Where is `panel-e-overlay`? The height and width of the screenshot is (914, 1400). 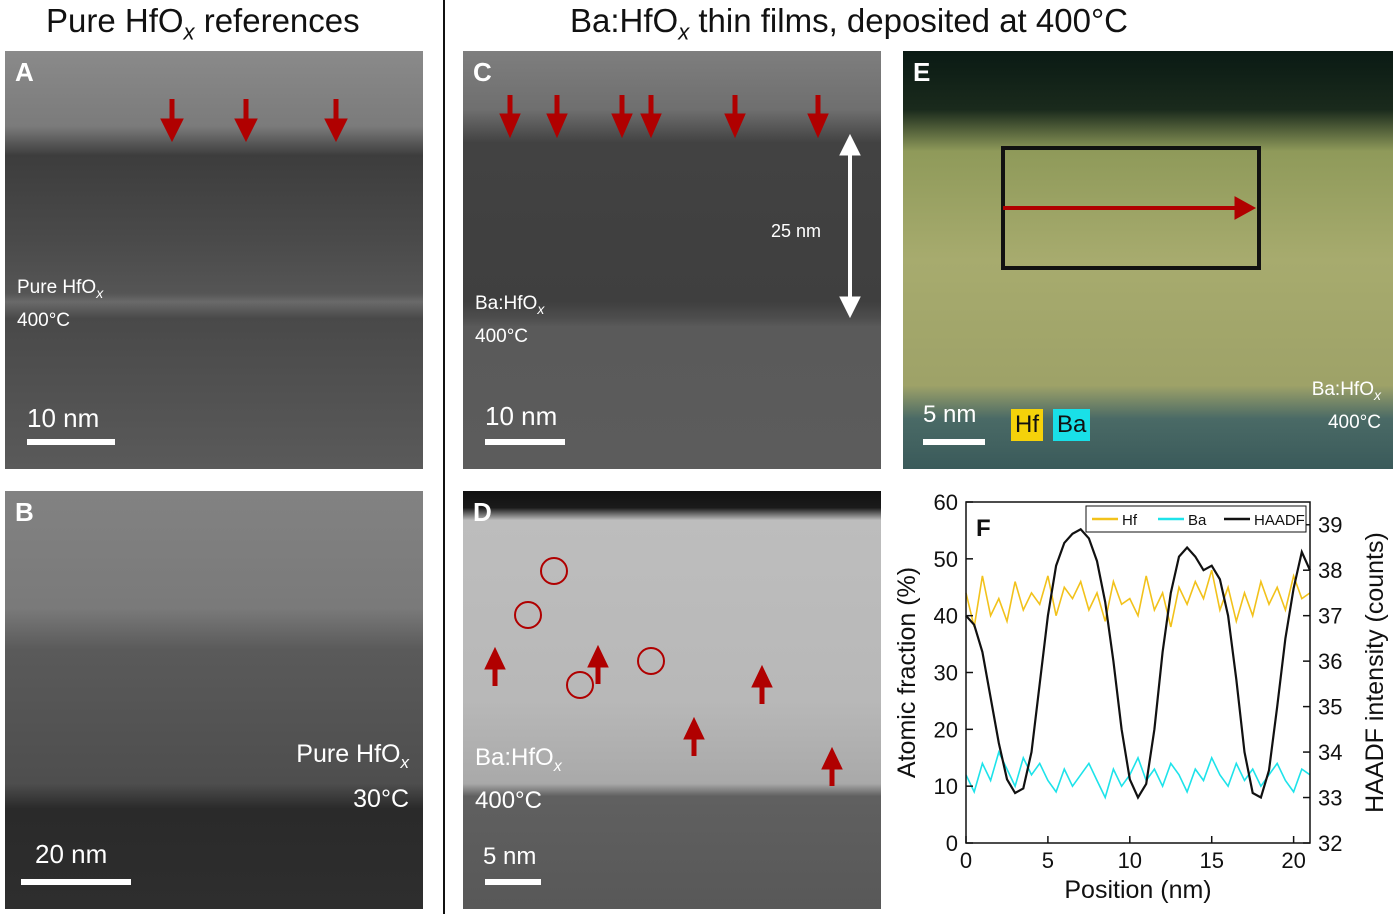 panel-e-overlay is located at coordinates (1131, 208).